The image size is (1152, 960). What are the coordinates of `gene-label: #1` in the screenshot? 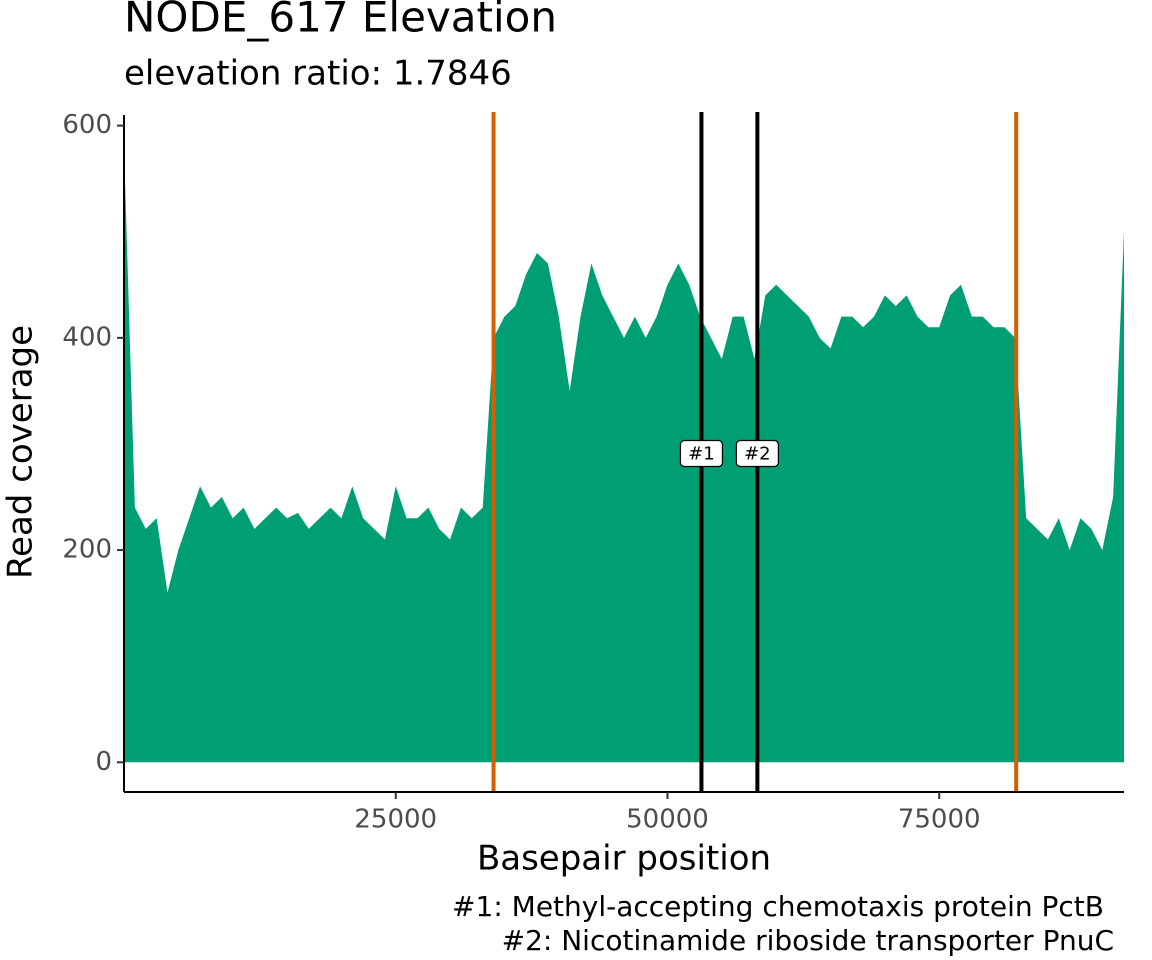 It's located at (701, 454).